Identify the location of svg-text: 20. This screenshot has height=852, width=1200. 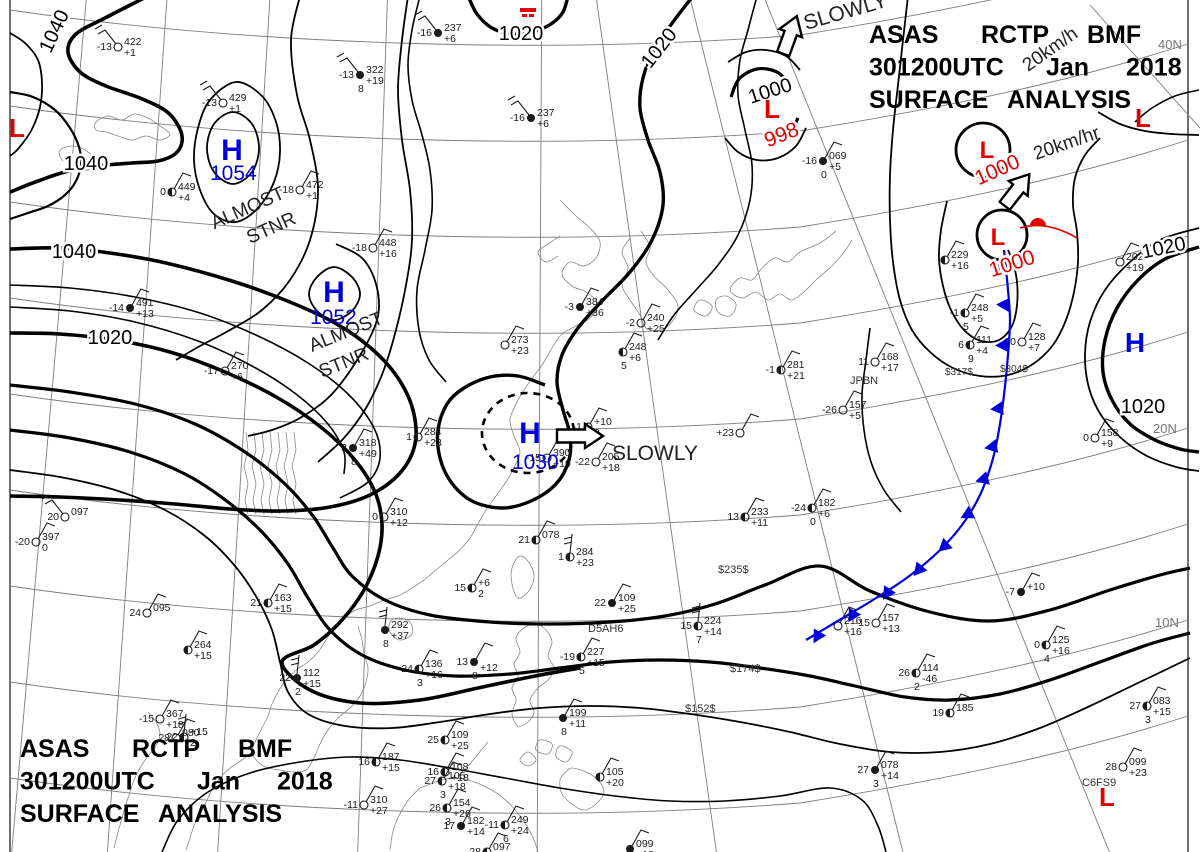
(1010, 342).